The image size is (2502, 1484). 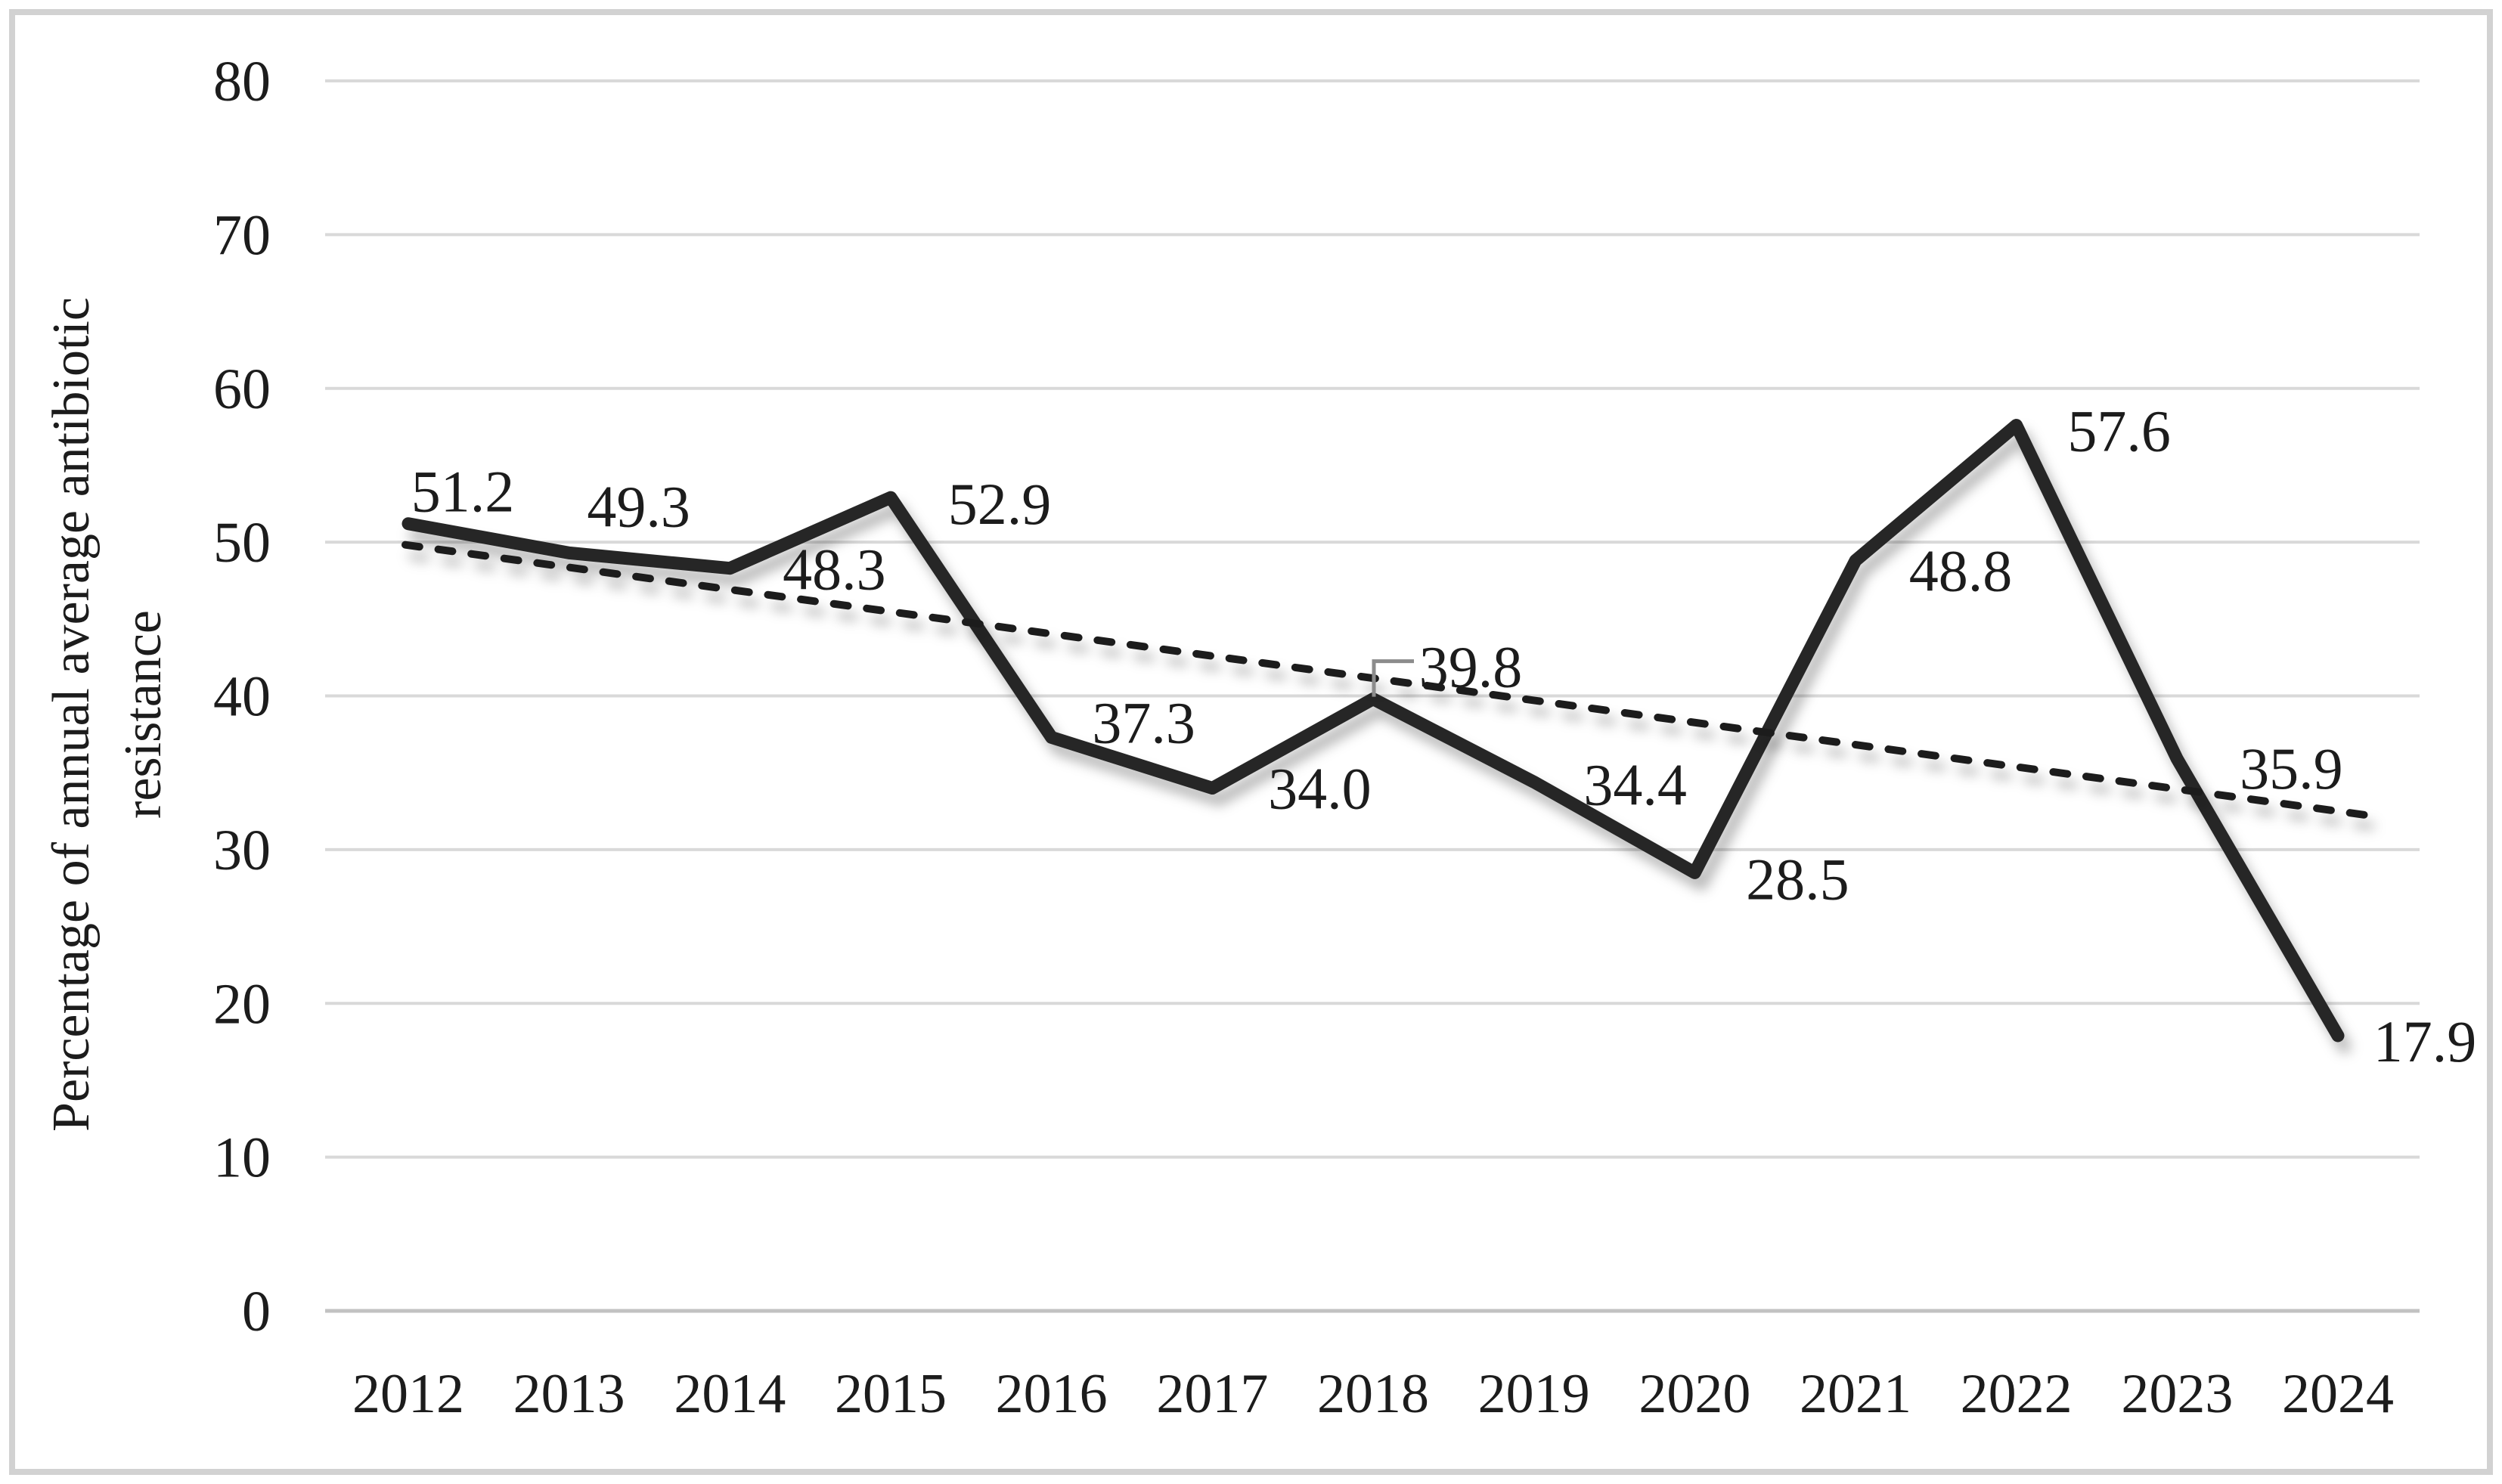 What do you see at coordinates (242, 389) in the screenshot?
I see `y-tick-label-60: 60` at bounding box center [242, 389].